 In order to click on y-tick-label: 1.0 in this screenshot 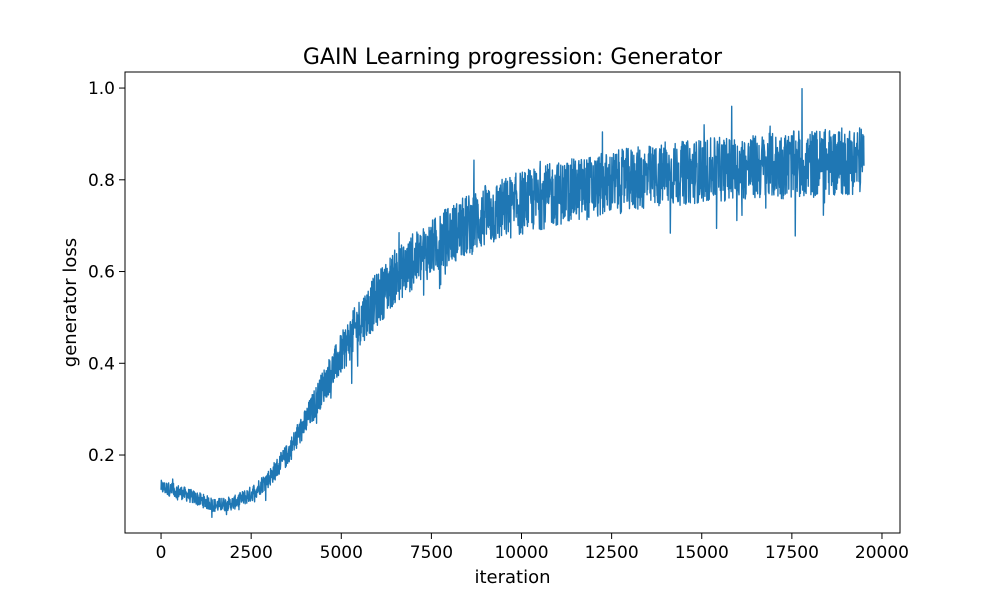, I will do `click(101, 89)`.